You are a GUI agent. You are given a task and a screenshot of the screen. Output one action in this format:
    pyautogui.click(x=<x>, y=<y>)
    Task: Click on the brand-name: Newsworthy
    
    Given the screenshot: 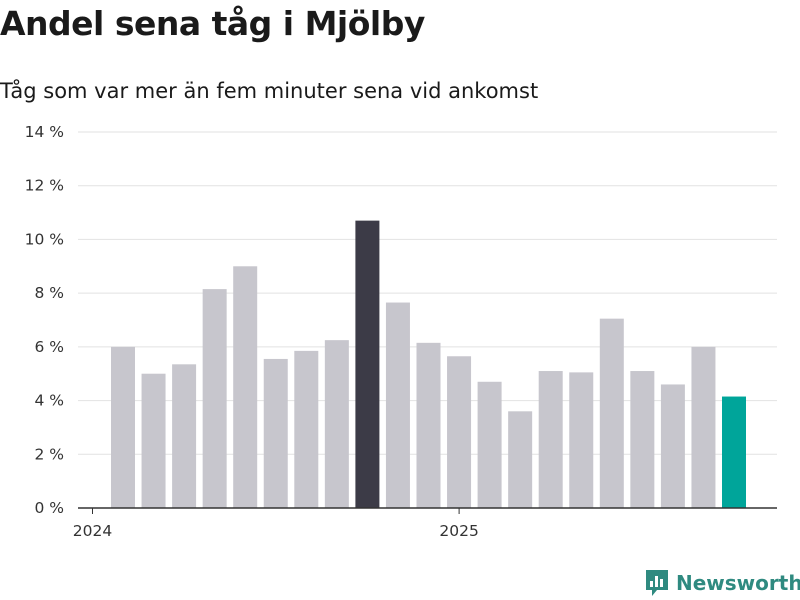 What is the action you would take?
    pyautogui.click(x=738, y=583)
    